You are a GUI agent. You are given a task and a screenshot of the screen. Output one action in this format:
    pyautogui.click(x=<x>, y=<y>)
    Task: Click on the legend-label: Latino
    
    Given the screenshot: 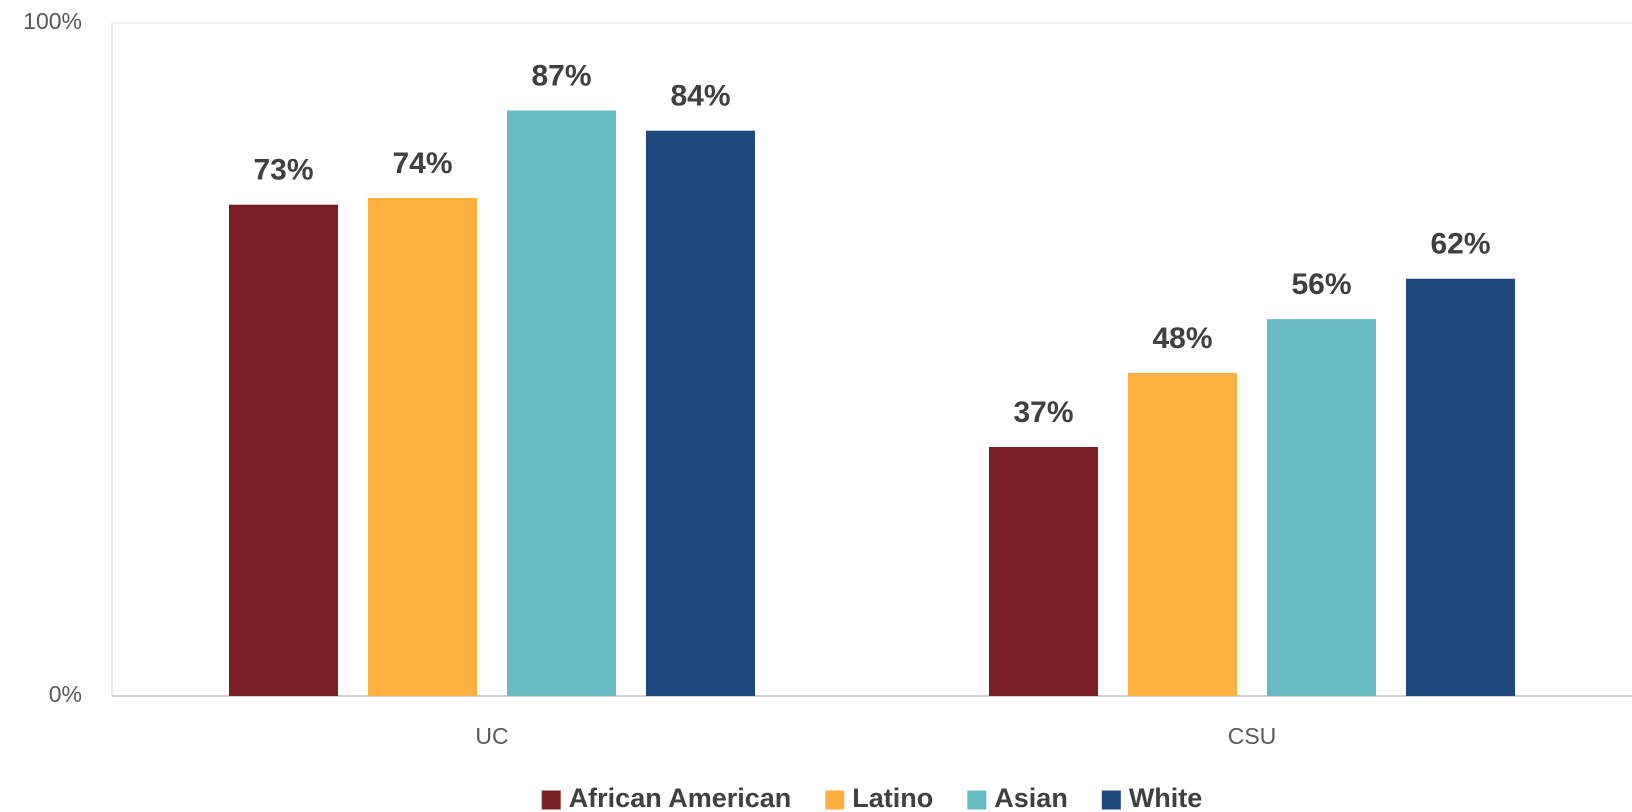 What is the action you would take?
    pyautogui.click(x=892, y=797)
    